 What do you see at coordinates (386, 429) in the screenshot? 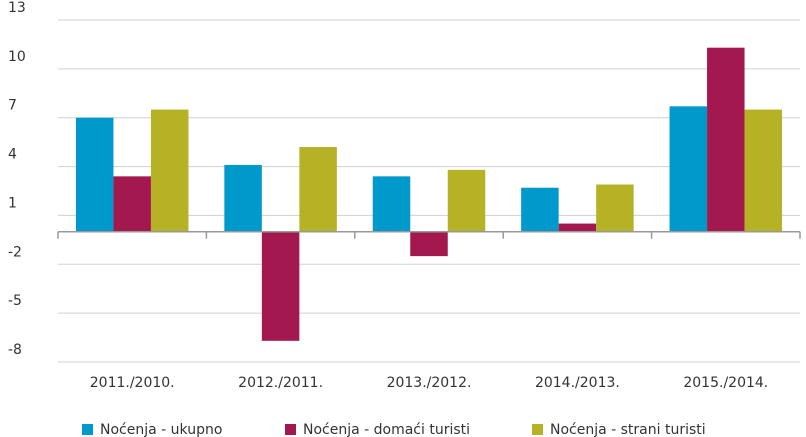
I see `legend-label: Noćenja - domaći turisti` at bounding box center [386, 429].